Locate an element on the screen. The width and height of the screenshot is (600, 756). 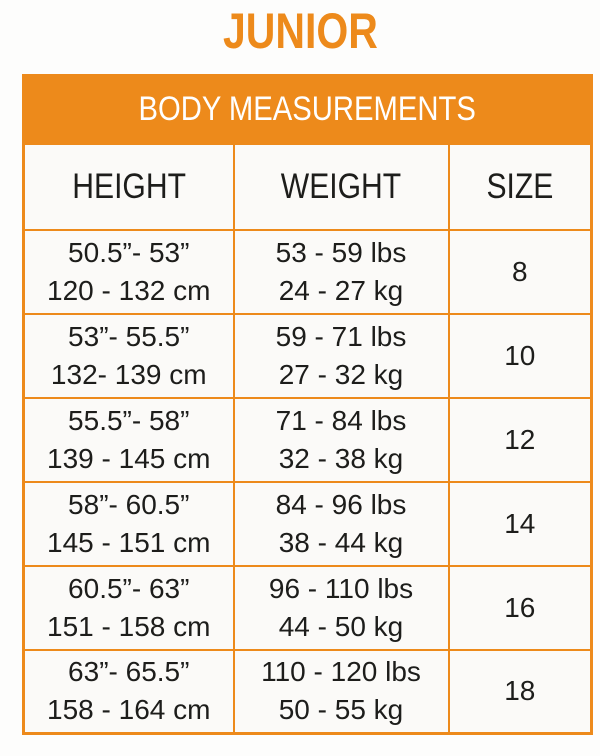
height-cell: 53”- 55.5” 132- 139 cm is located at coordinates (128, 355).